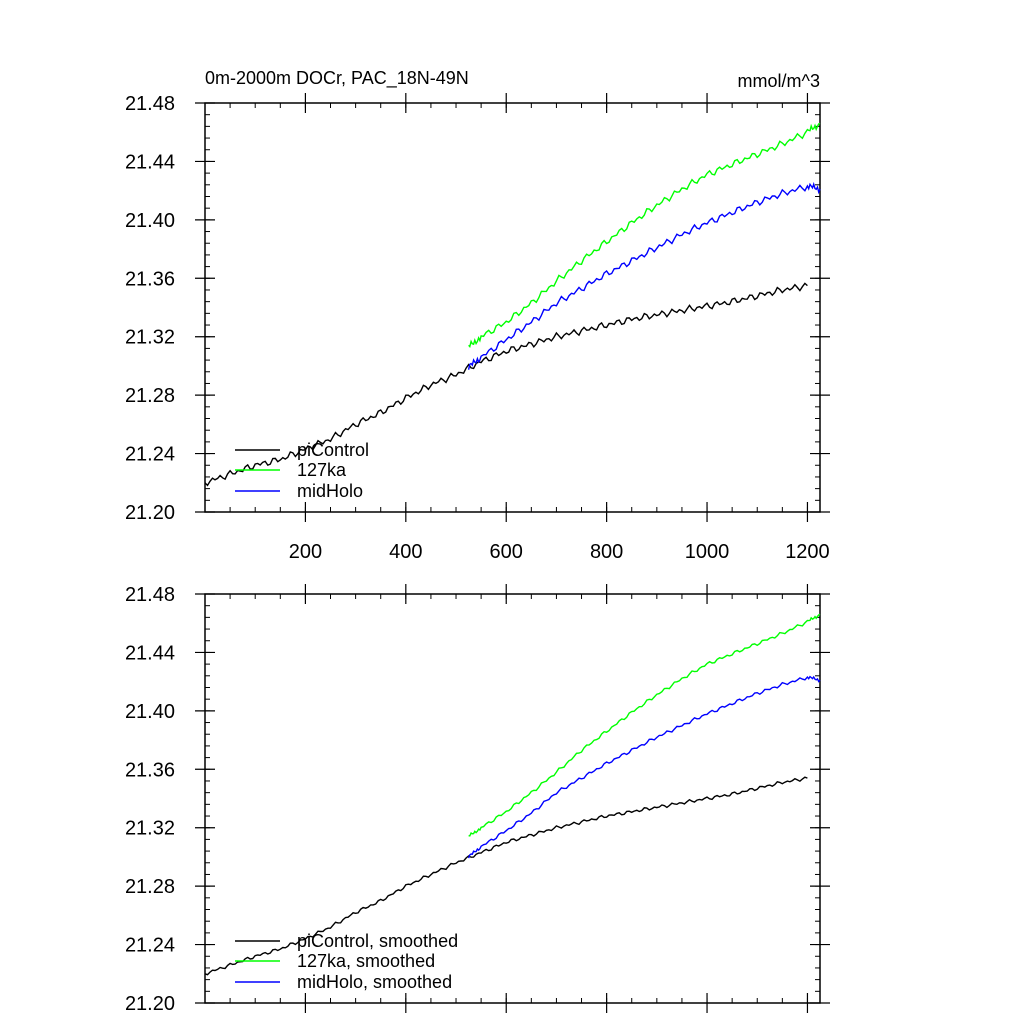 This screenshot has height=1024, width=1024. Describe the element at coordinates (506, 552) in the screenshot. I see `x-tick-label: 600` at that location.